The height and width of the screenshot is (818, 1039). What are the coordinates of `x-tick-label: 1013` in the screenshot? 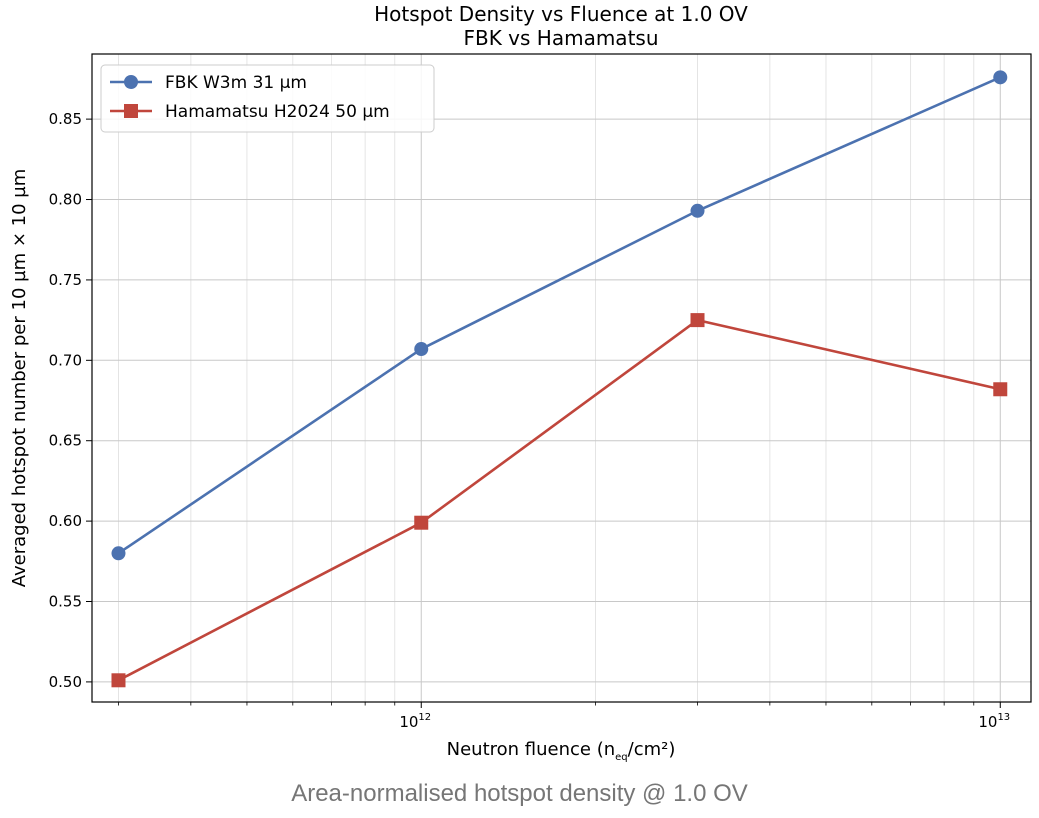 It's located at (994, 721).